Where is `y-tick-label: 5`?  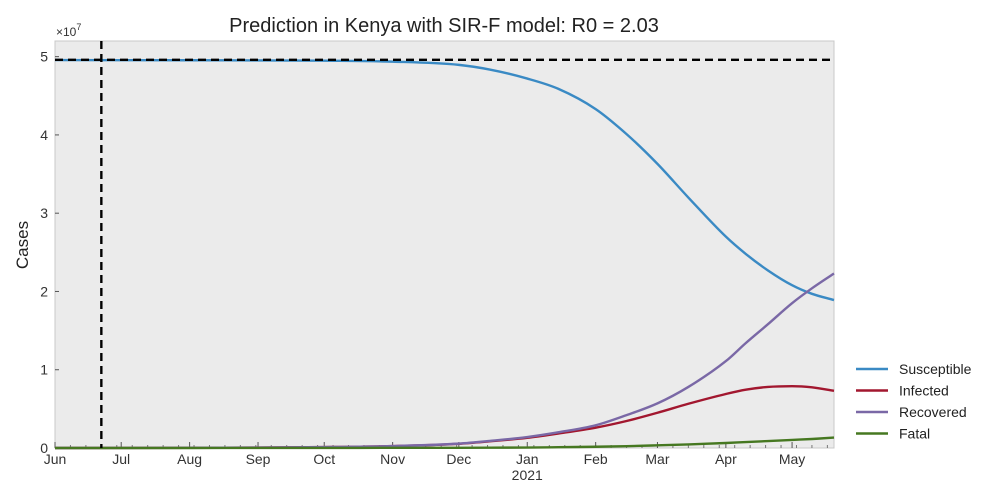
y-tick-label: 5 is located at coordinates (44, 57).